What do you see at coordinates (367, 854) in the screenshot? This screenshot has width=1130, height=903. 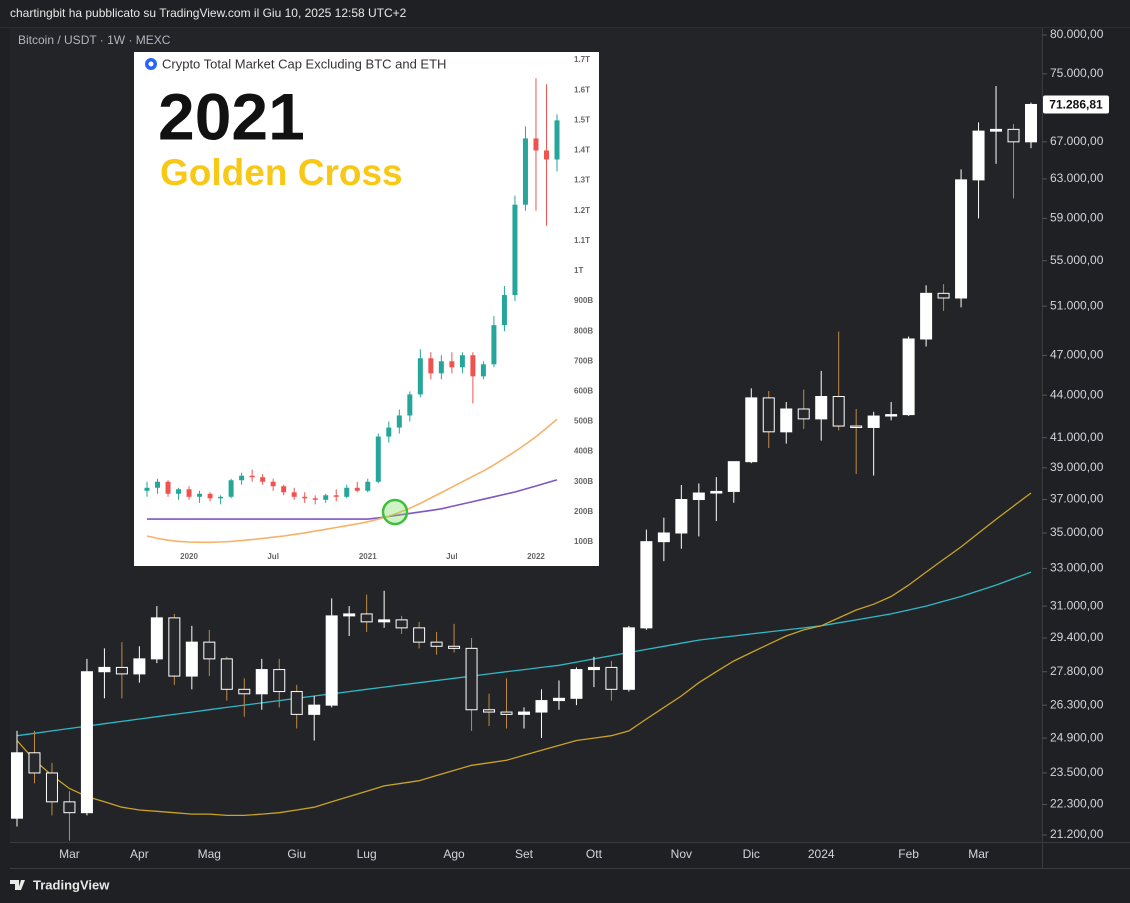 I see `x-tick-label: Lug` at bounding box center [367, 854].